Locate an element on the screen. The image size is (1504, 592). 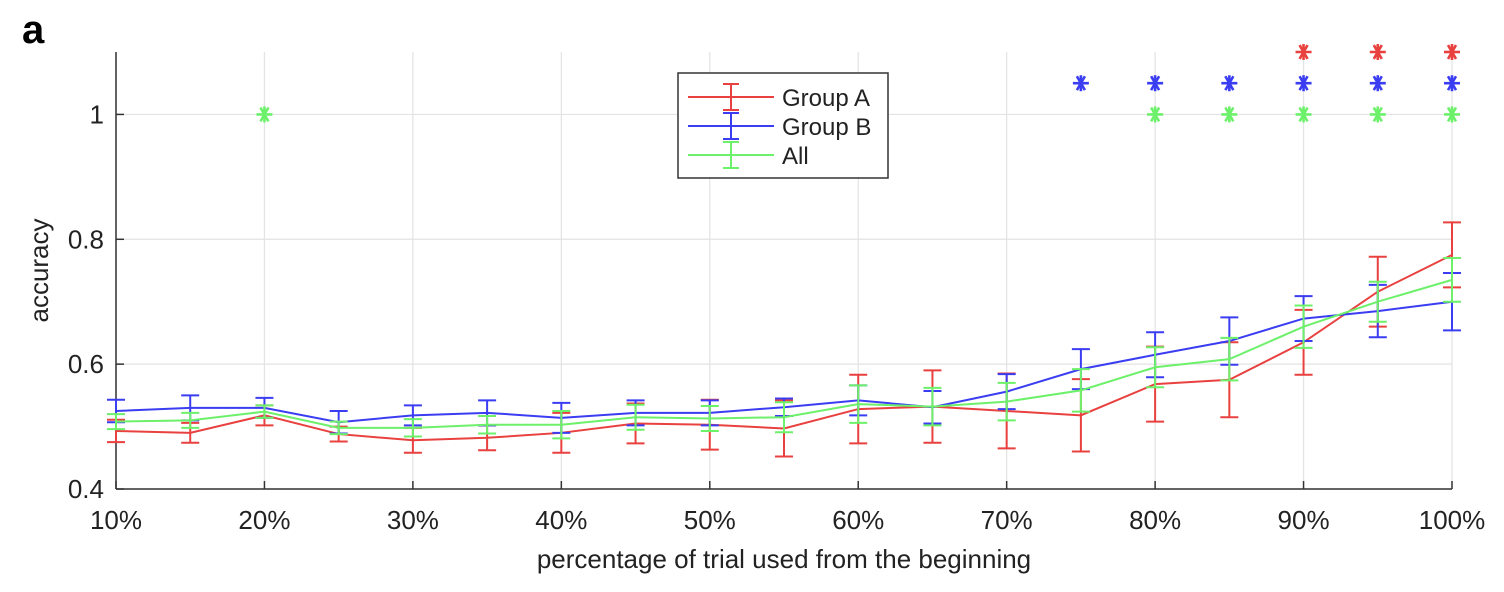
y-tick-label: 0.8 is located at coordinates (86, 239).